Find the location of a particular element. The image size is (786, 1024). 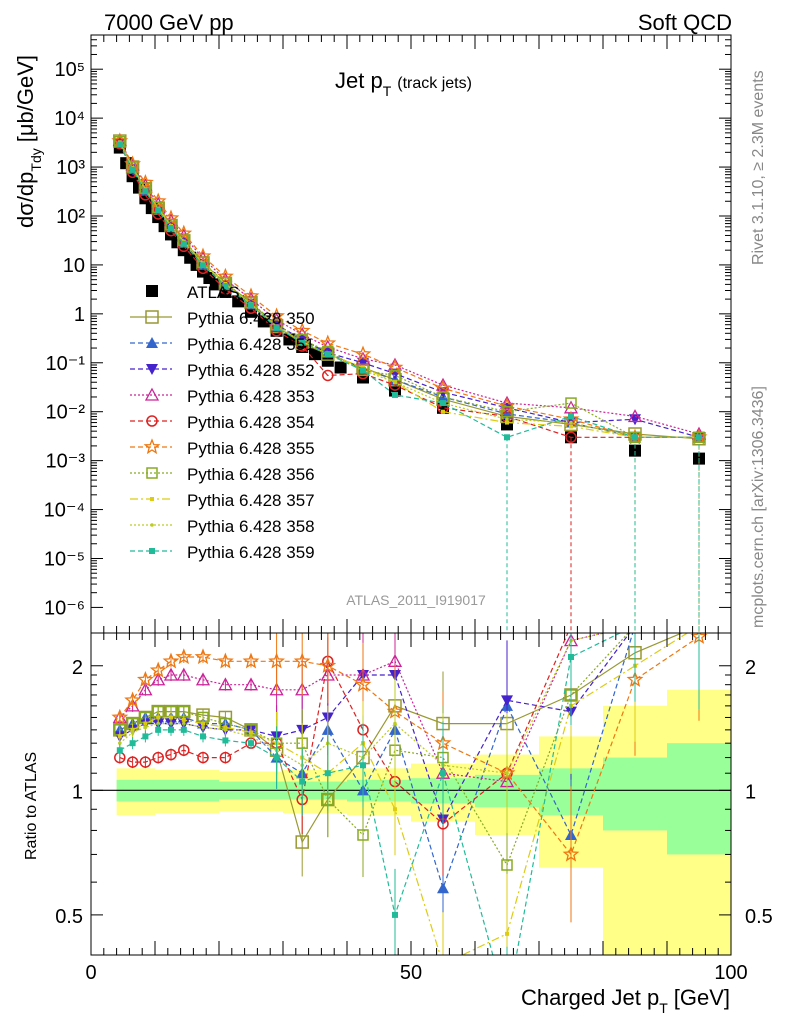

x-tick-label: 0 is located at coordinates (90, 973).